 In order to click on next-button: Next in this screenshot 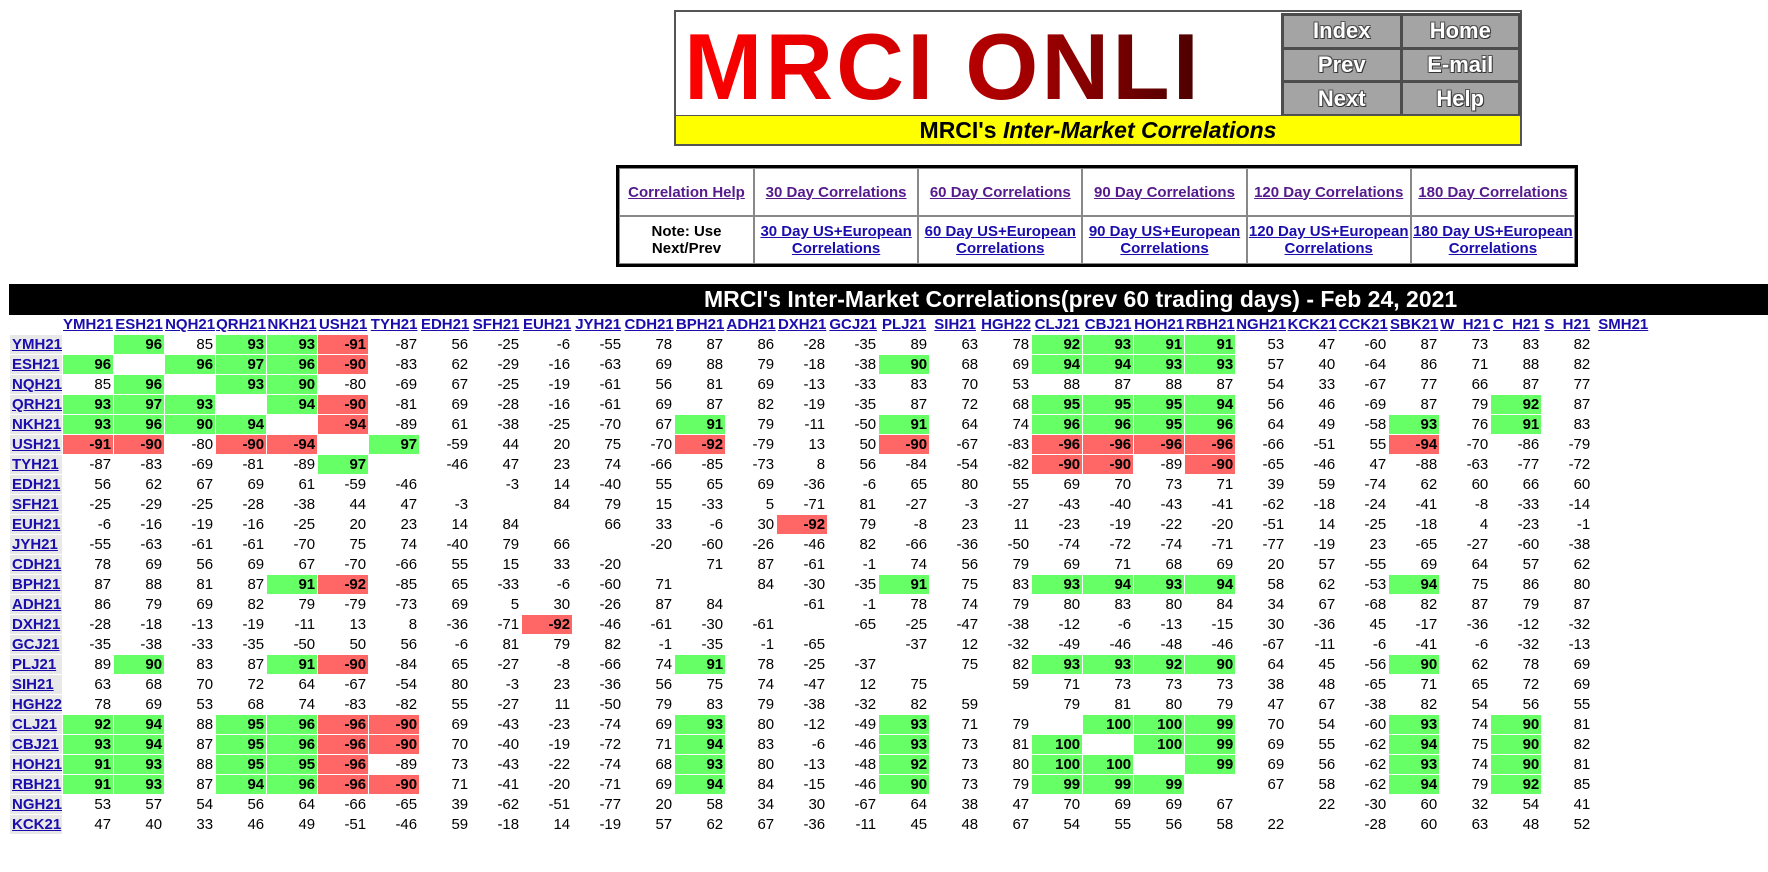, I will do `click(1342, 98)`.